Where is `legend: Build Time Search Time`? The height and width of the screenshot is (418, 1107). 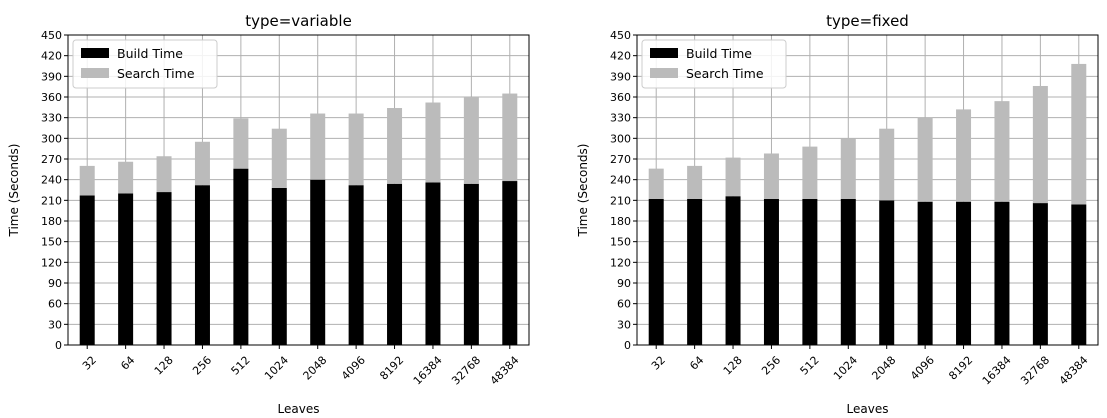
legend: Build Time Search Time is located at coordinates (714, 64).